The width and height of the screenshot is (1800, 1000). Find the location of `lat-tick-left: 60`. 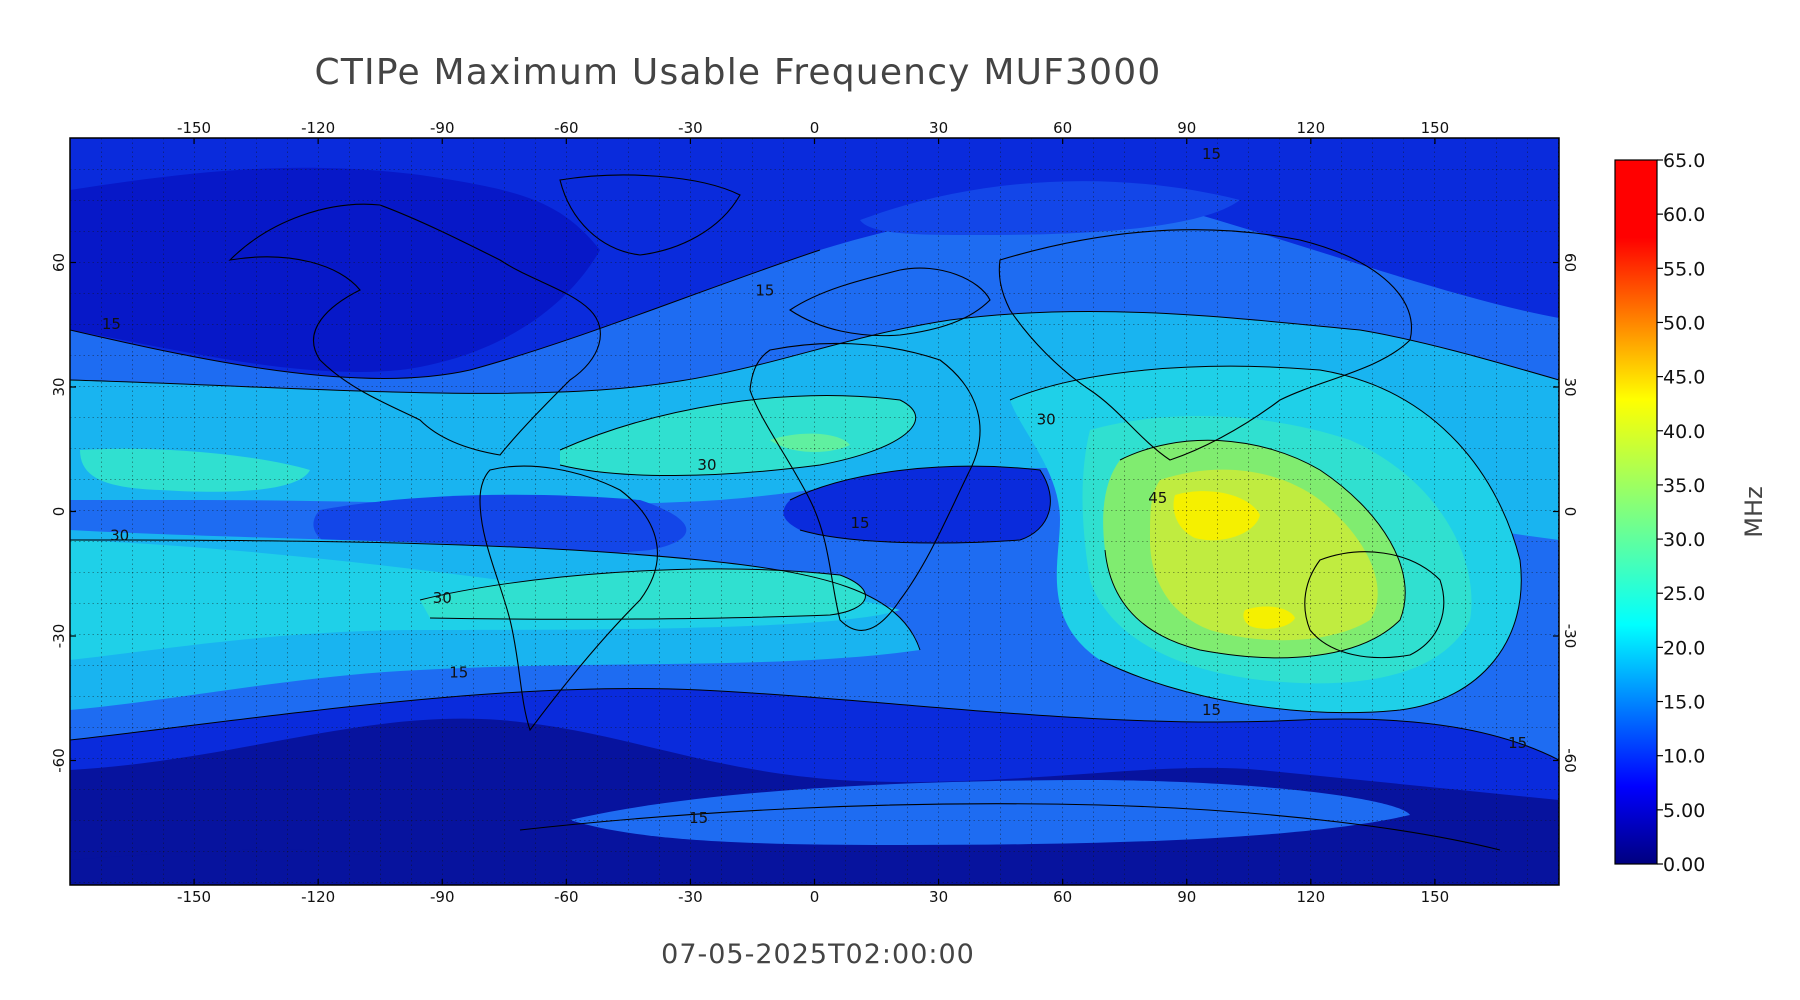

lat-tick-left: 60 is located at coordinates (59, 262).